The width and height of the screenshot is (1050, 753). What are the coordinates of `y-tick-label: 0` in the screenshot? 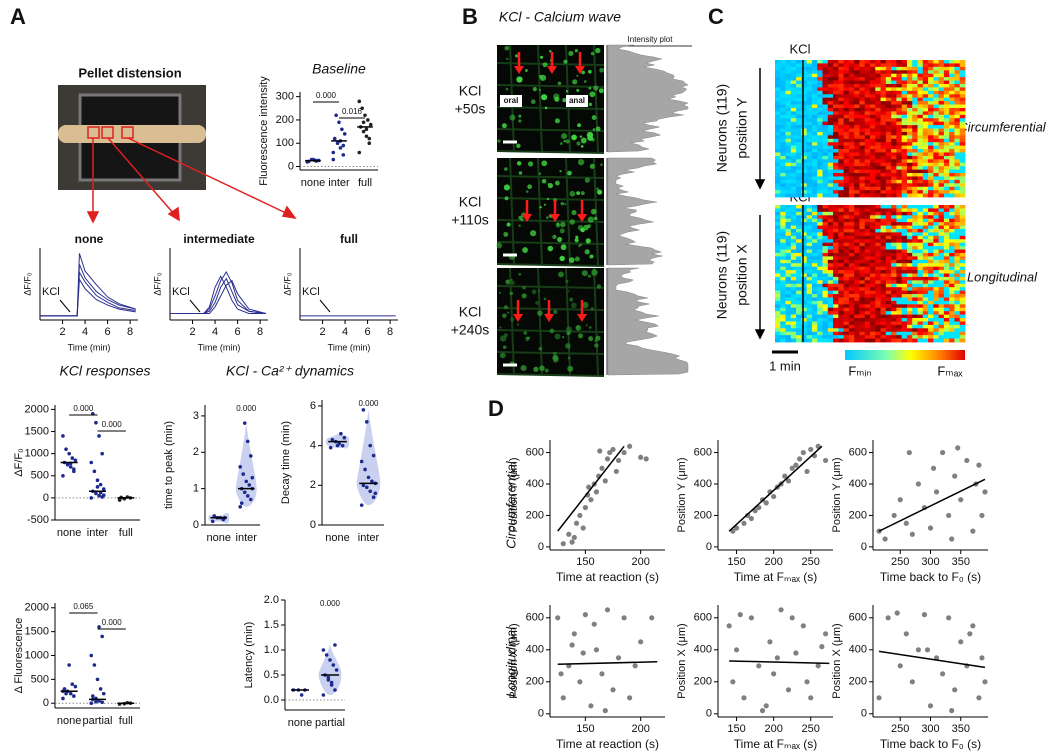 It's located at (864, 714).